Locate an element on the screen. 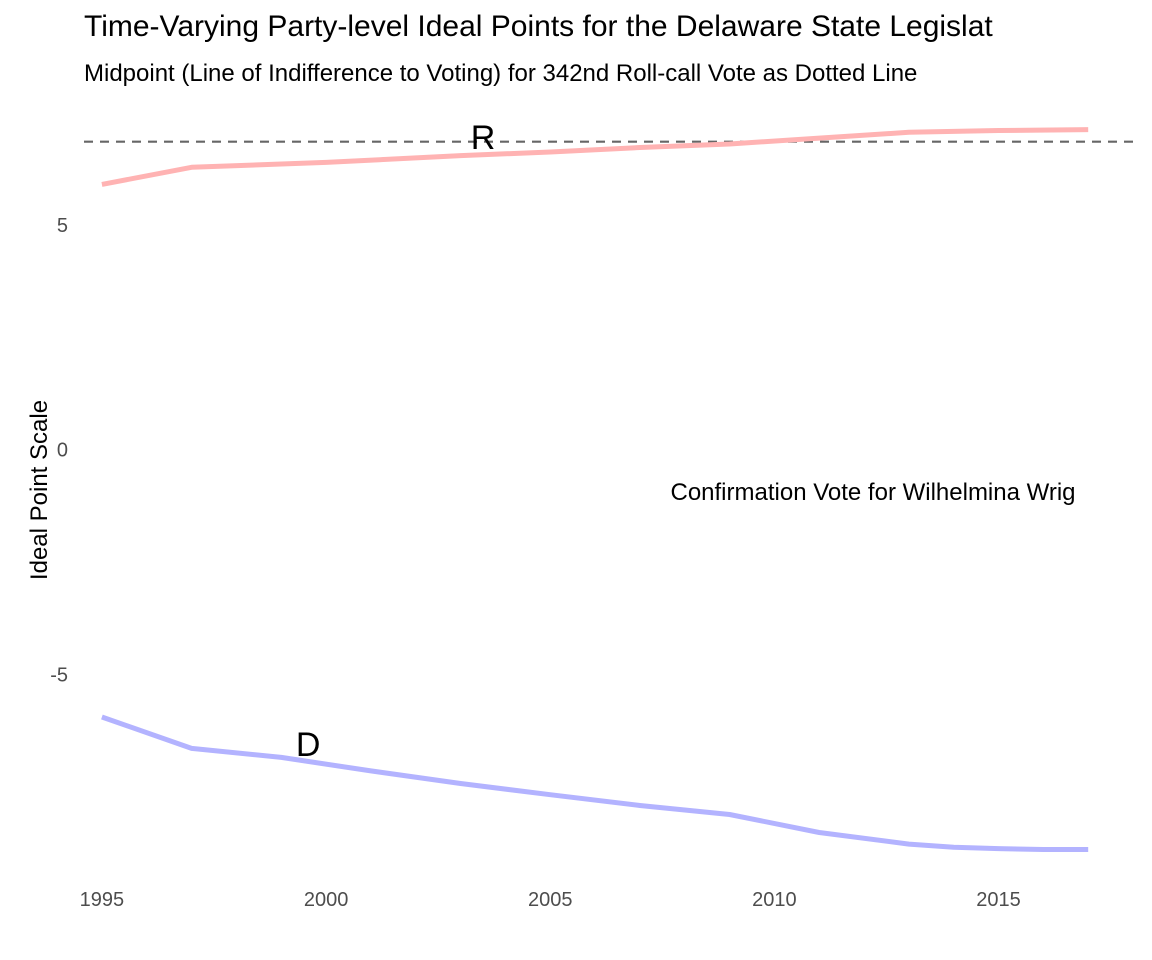 The image size is (1152, 960). x-tick-label: 2000 is located at coordinates (326, 900).